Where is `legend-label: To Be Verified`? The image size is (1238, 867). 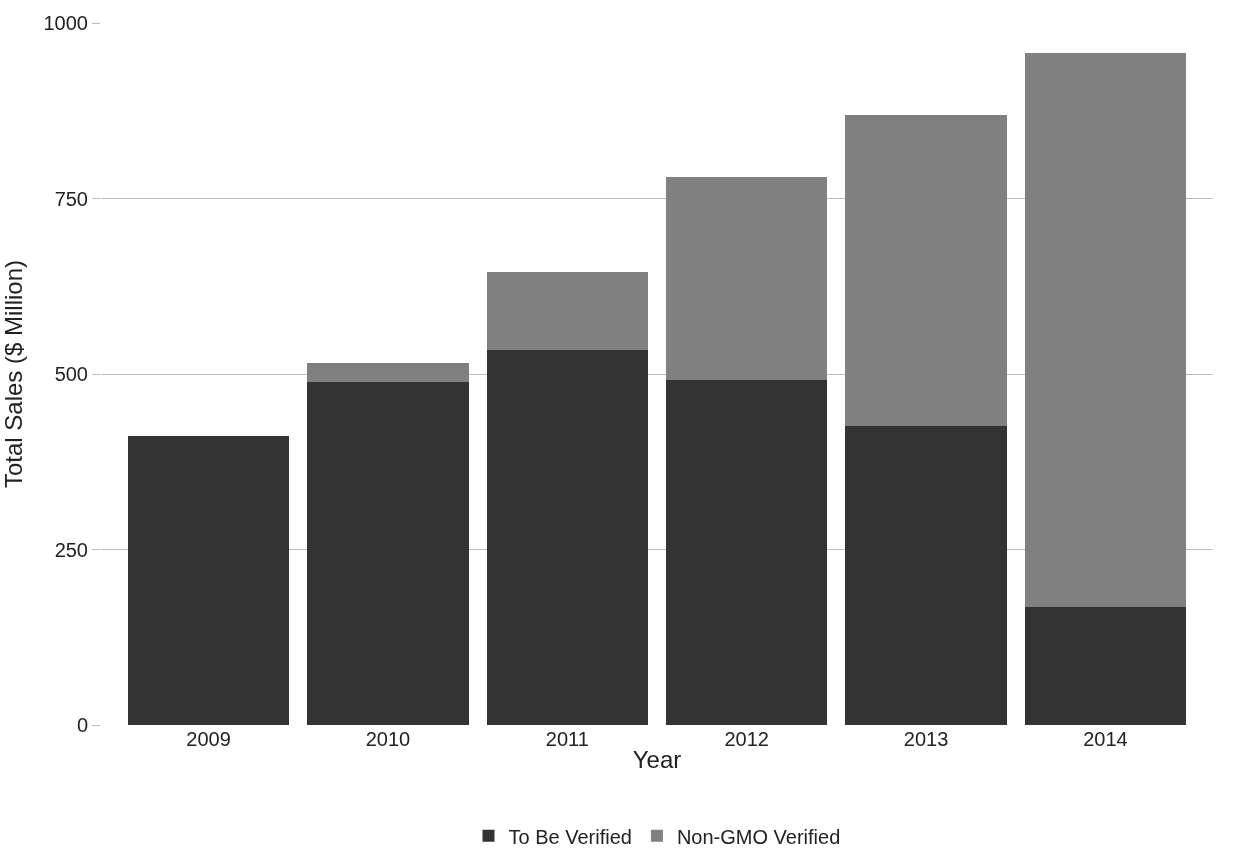 legend-label: To Be Verified is located at coordinates (570, 836).